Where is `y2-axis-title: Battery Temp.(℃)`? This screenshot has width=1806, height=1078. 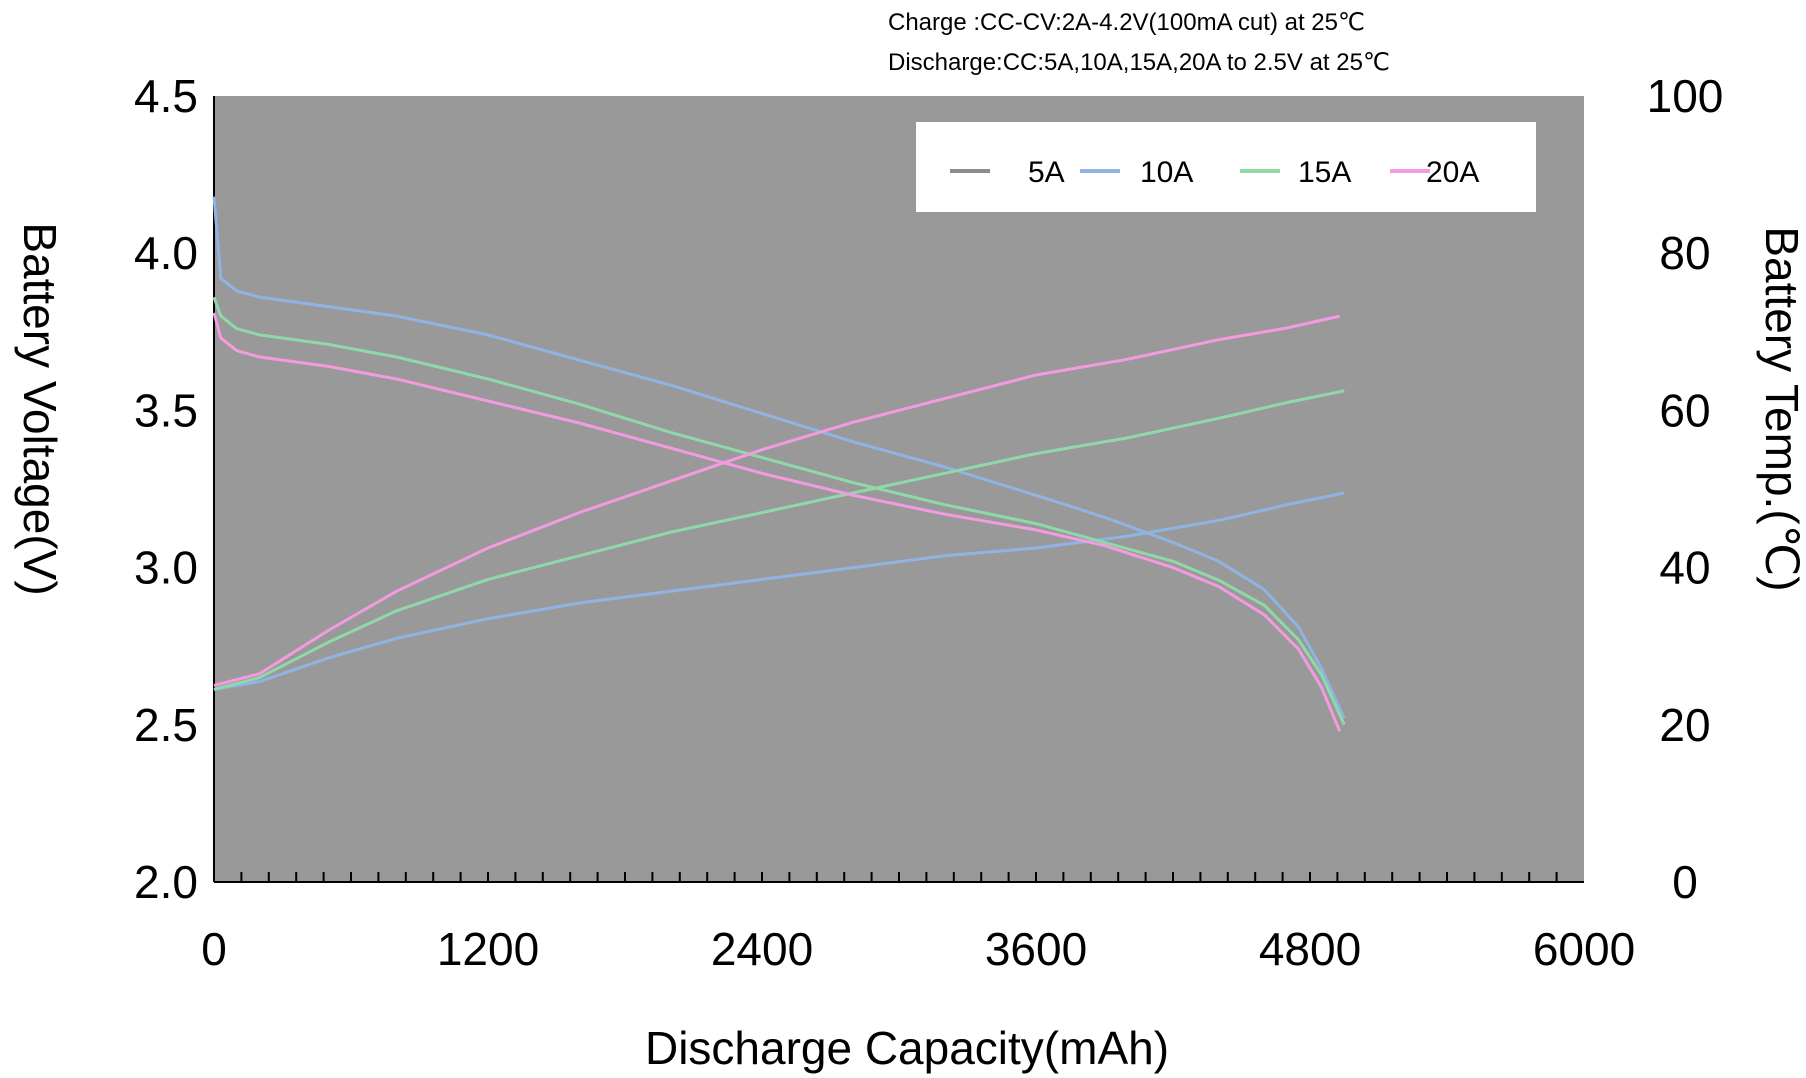 y2-axis-title: Battery Temp.(℃) is located at coordinates (1781, 408).